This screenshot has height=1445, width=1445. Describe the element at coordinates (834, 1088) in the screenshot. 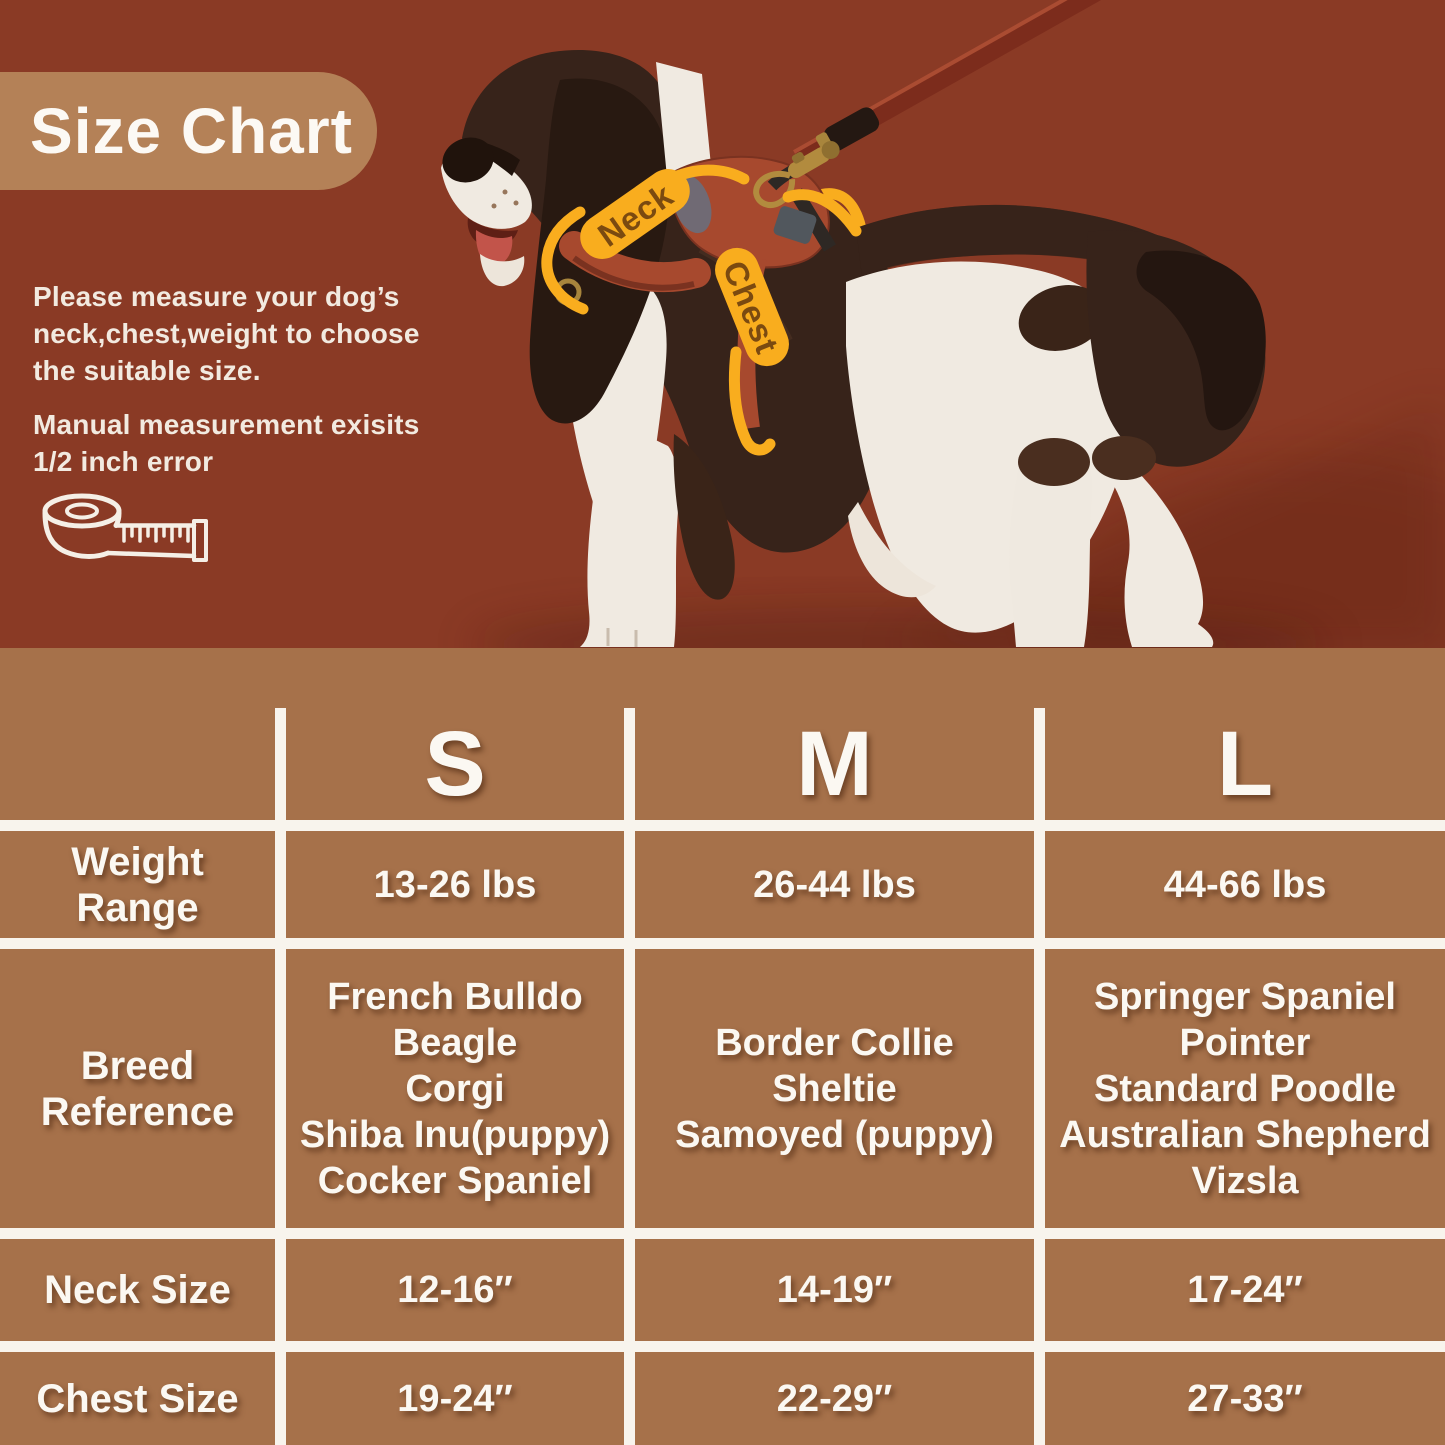

I see `breed-reference-m: Border Collie Sheltie Samoyed (puppy)` at that location.